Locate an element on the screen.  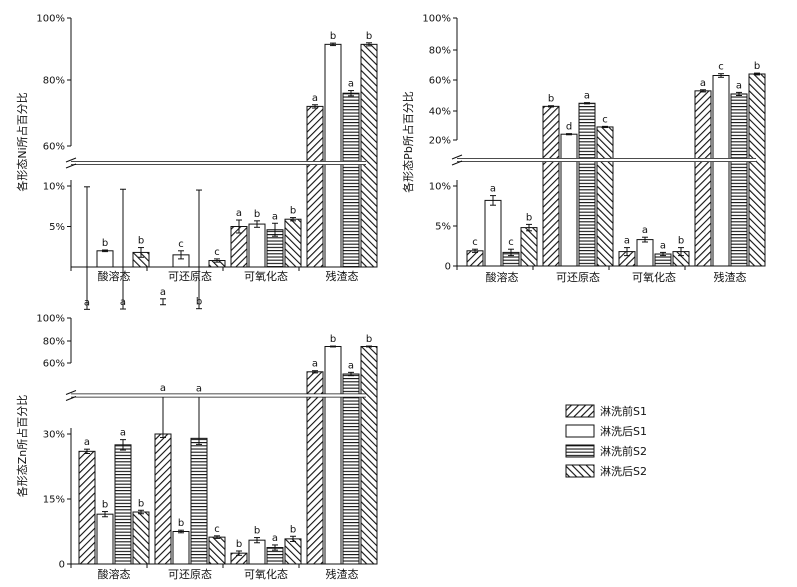
legend-swatch-s1-before is located at coordinates (580, 411).